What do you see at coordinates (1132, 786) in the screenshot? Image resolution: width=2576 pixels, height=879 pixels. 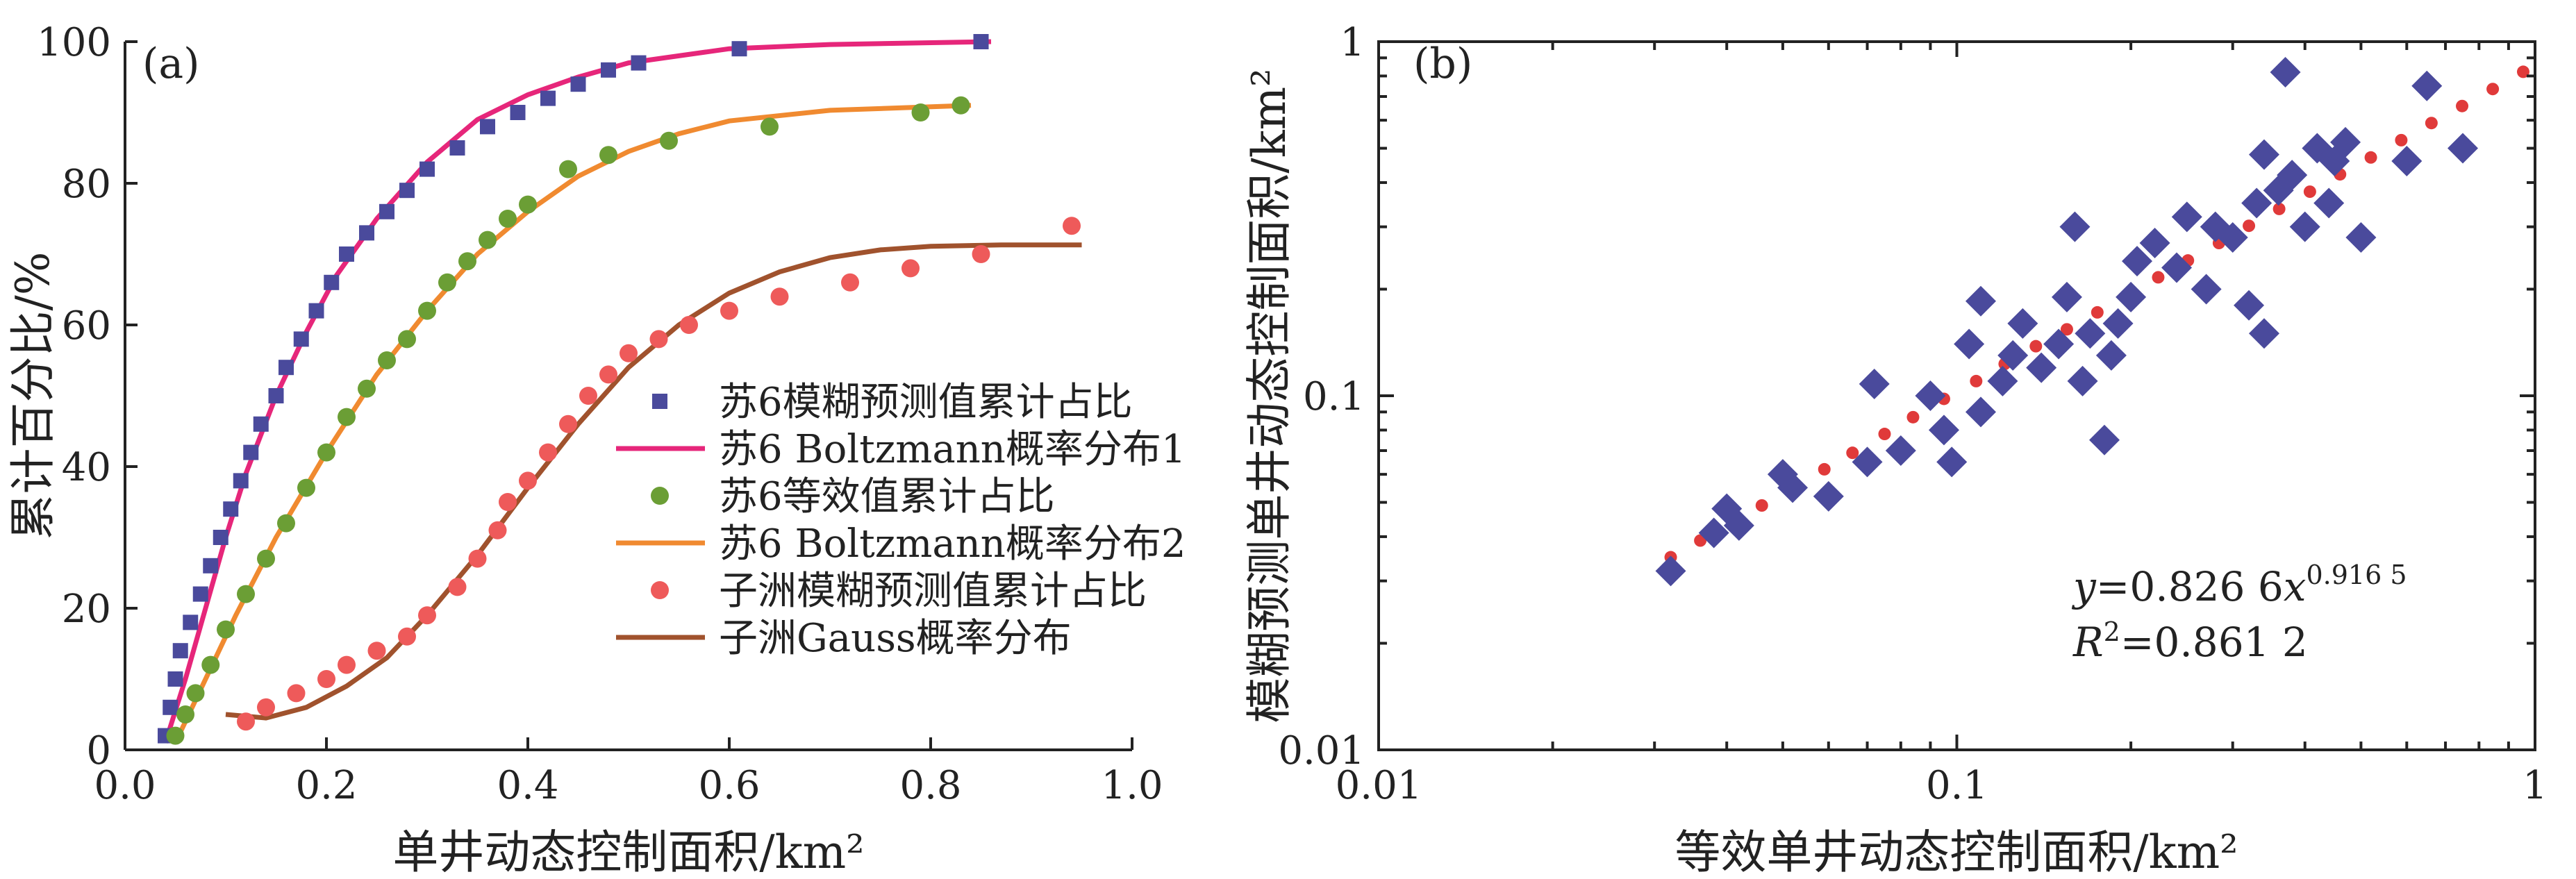 I see `panel-a-x-tick-label: 1.0` at bounding box center [1132, 786].